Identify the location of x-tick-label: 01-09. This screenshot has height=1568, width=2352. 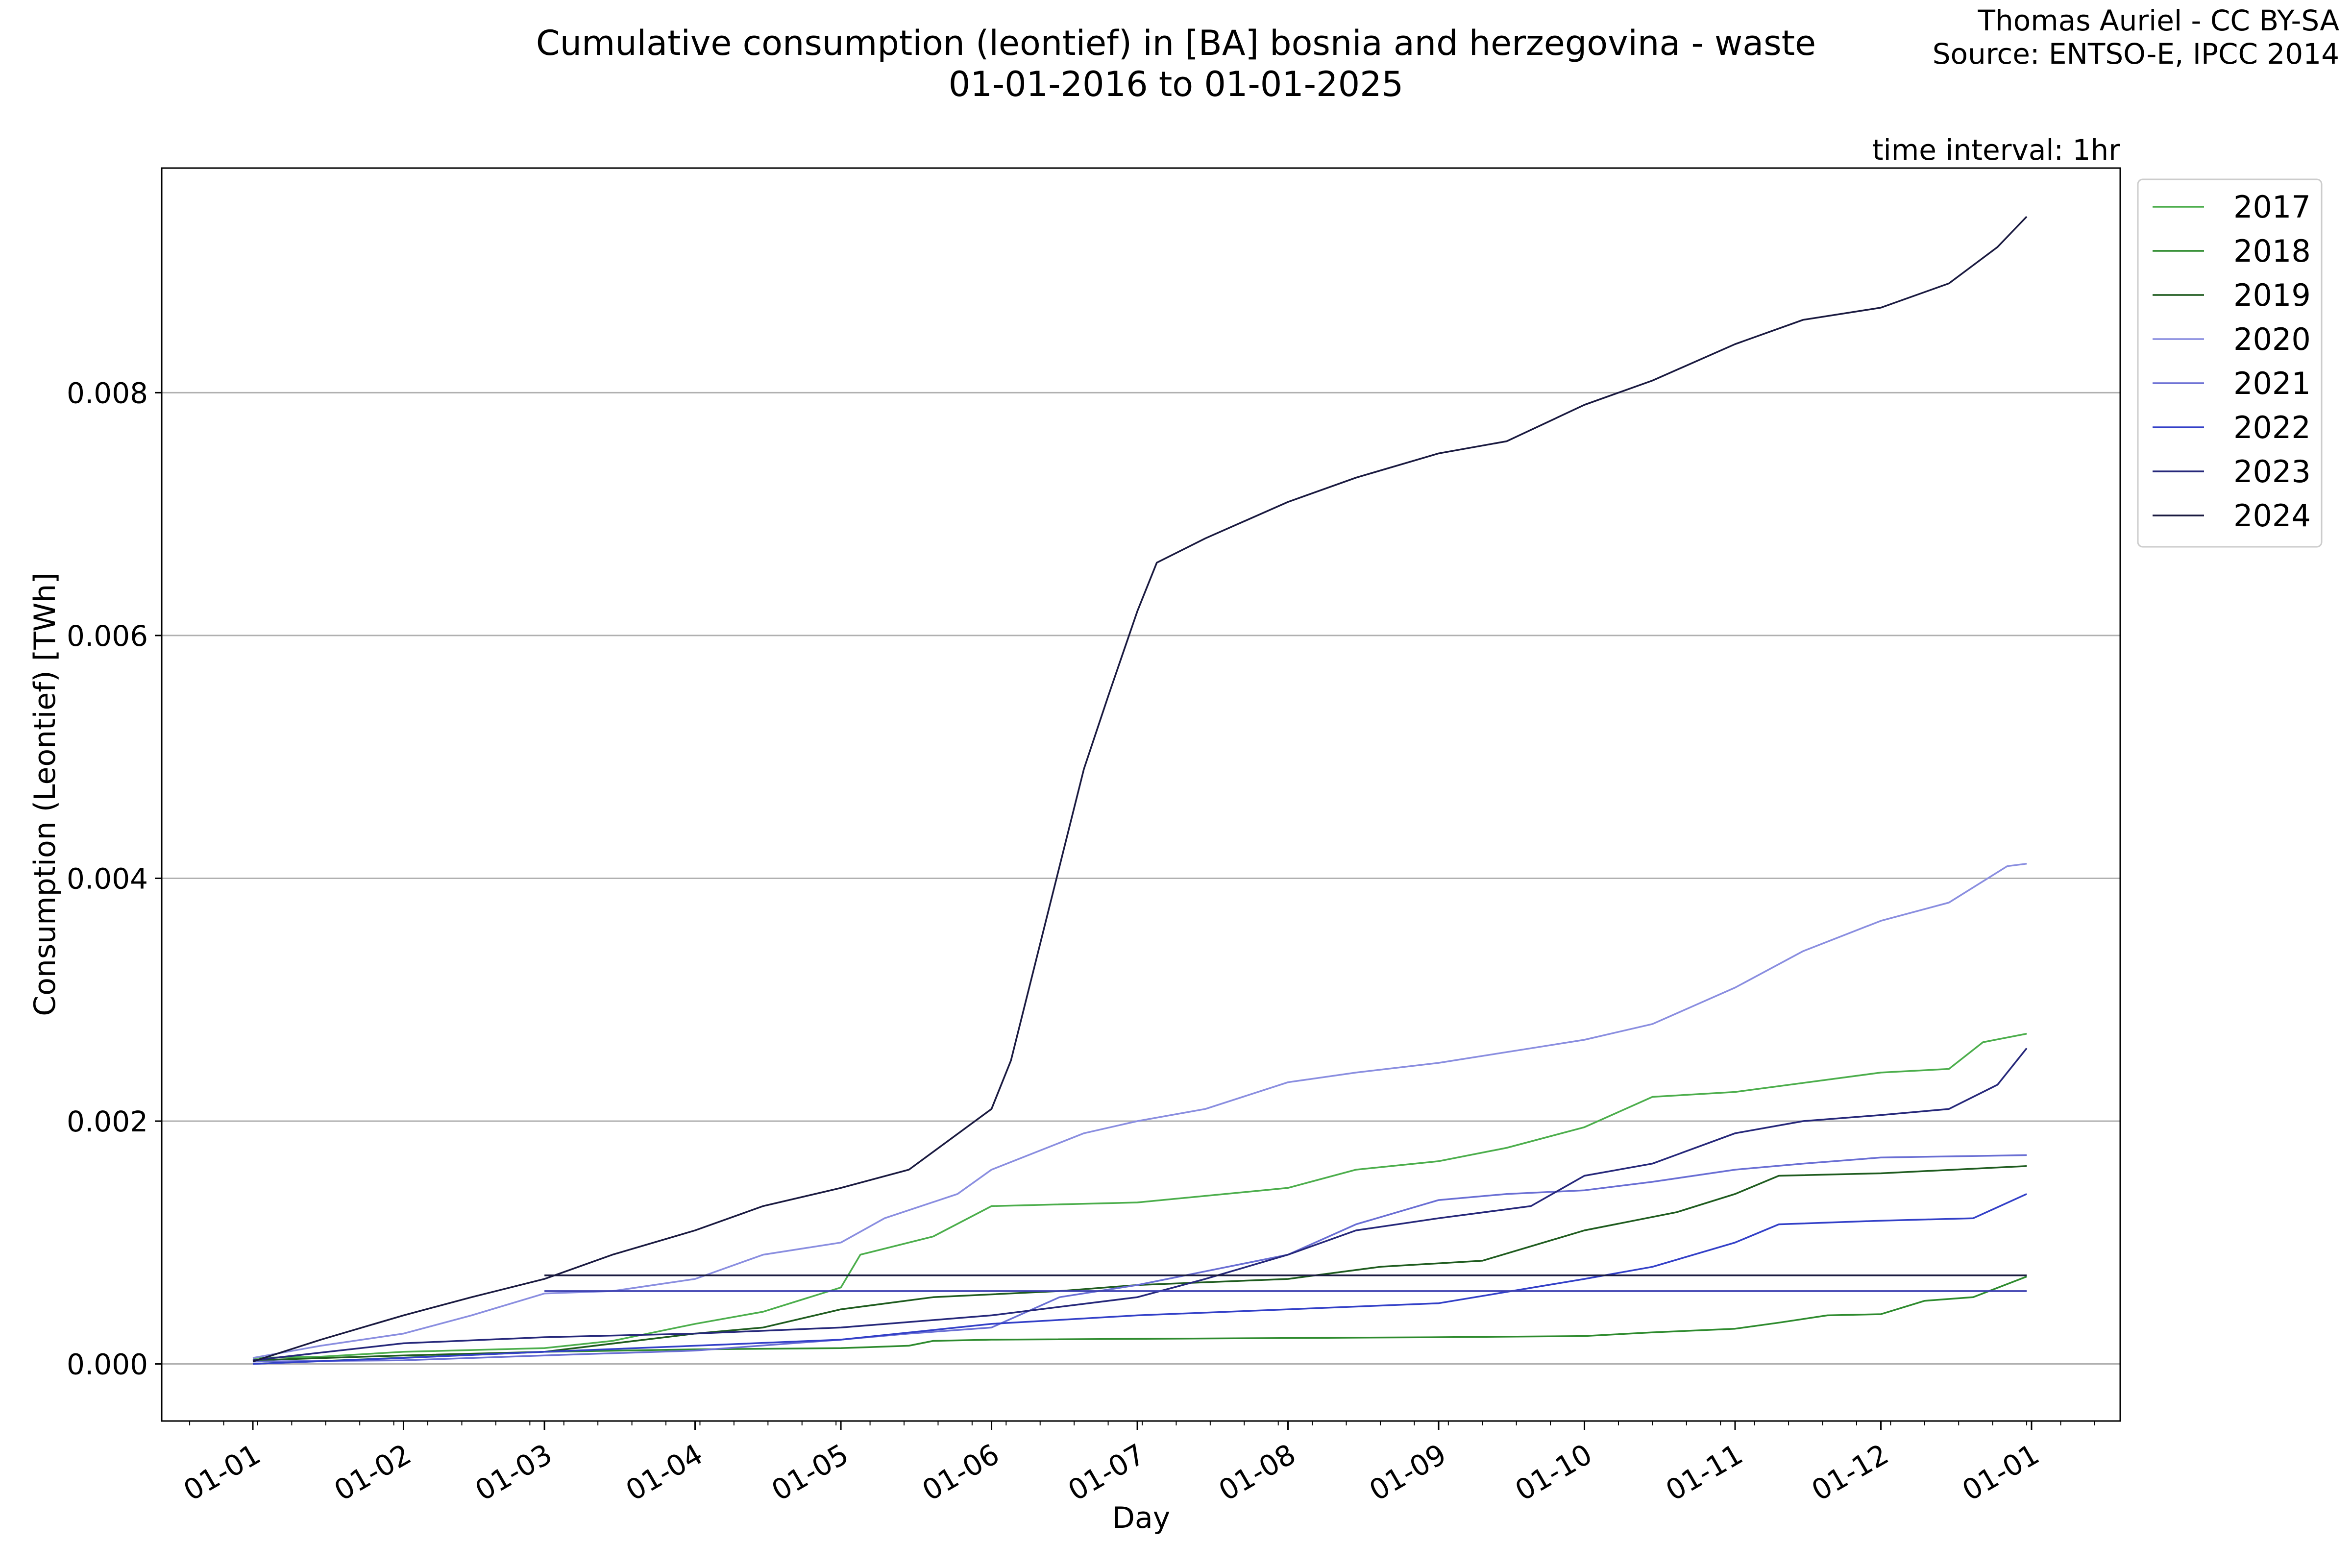
(1408, 1472).